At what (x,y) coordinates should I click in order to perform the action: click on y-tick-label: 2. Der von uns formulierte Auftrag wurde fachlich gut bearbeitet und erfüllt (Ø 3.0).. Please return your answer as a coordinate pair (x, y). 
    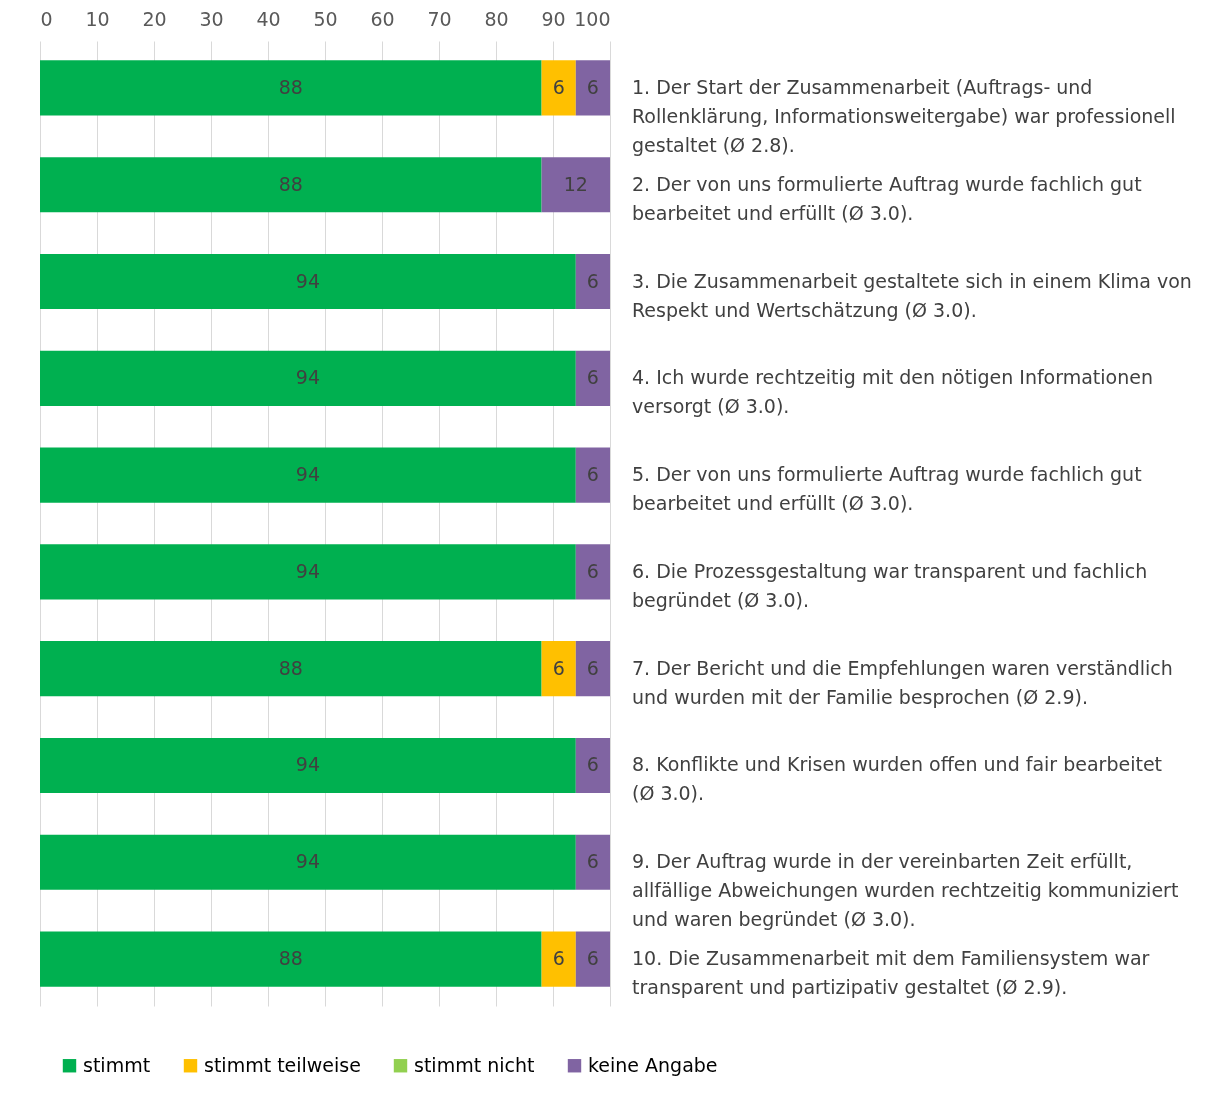
    Looking at the image, I should click on (887, 198).